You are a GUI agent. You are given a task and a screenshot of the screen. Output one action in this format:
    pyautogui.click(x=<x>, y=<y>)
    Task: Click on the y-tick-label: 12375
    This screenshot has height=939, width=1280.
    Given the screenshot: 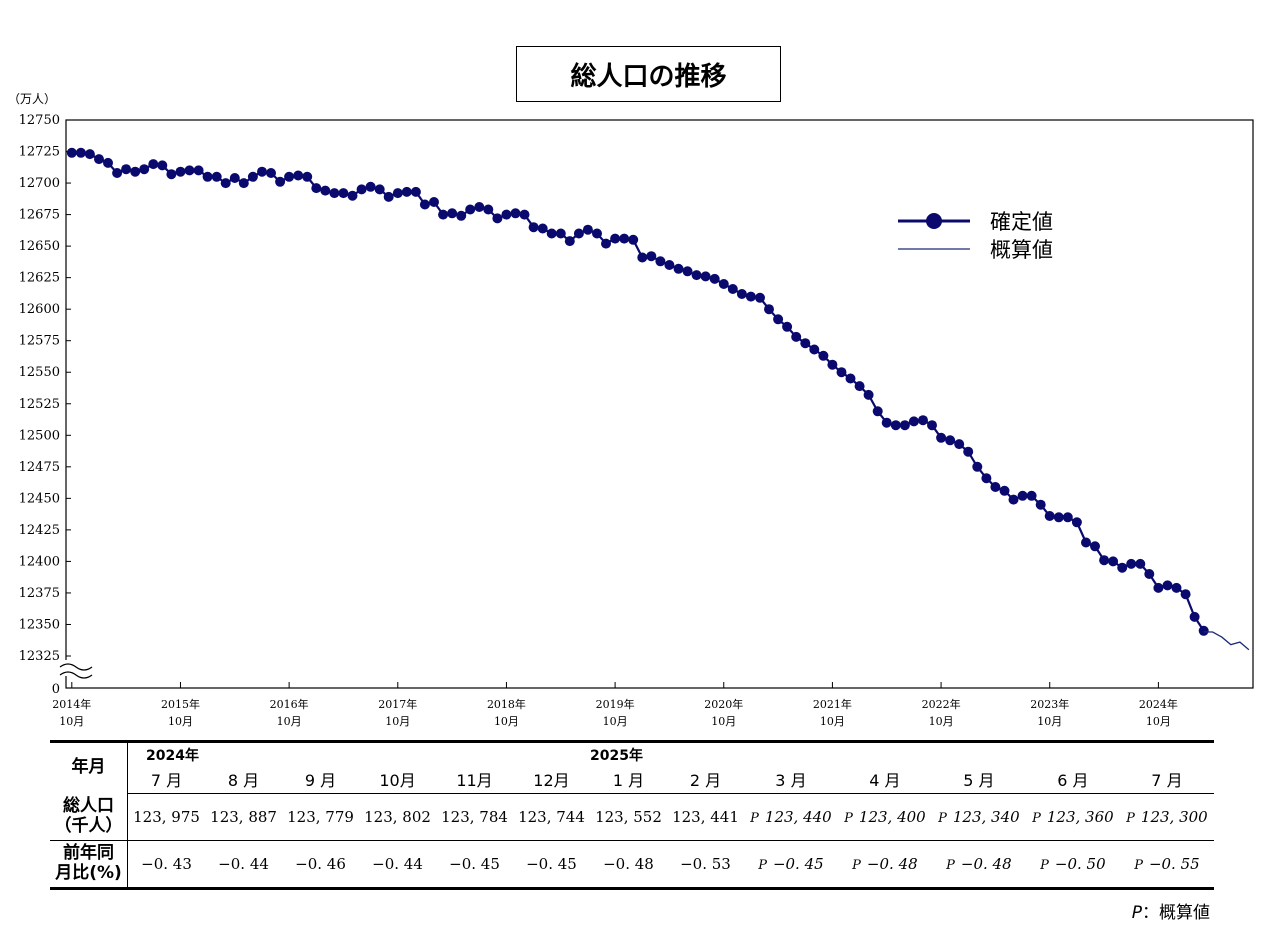 What is the action you would take?
    pyautogui.click(x=39, y=593)
    